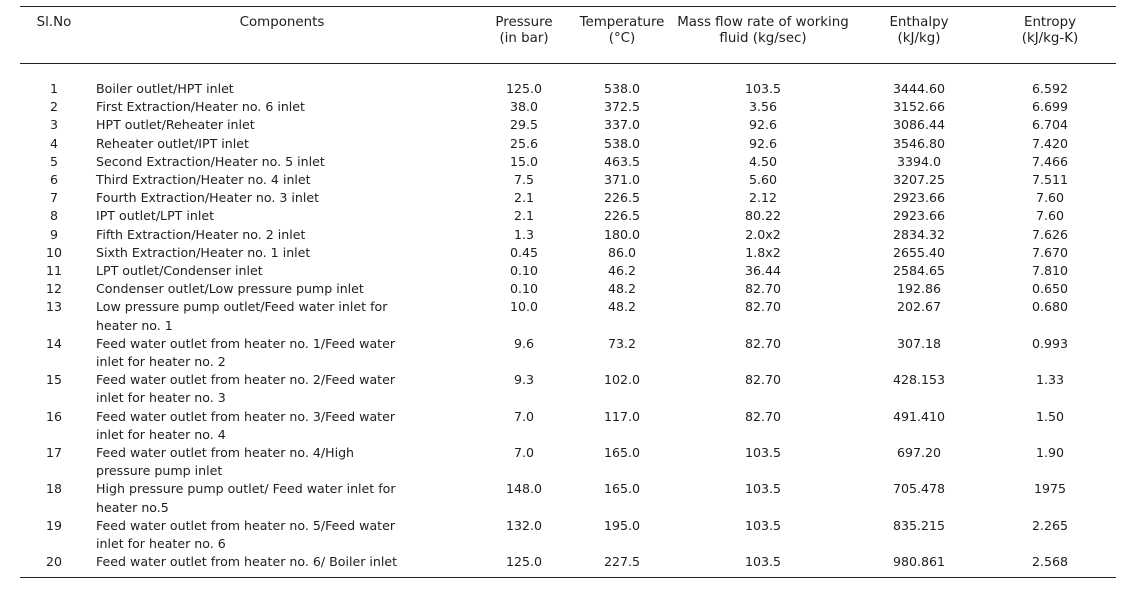  I want to click on cell-slno-text: 18, so click(54, 489).